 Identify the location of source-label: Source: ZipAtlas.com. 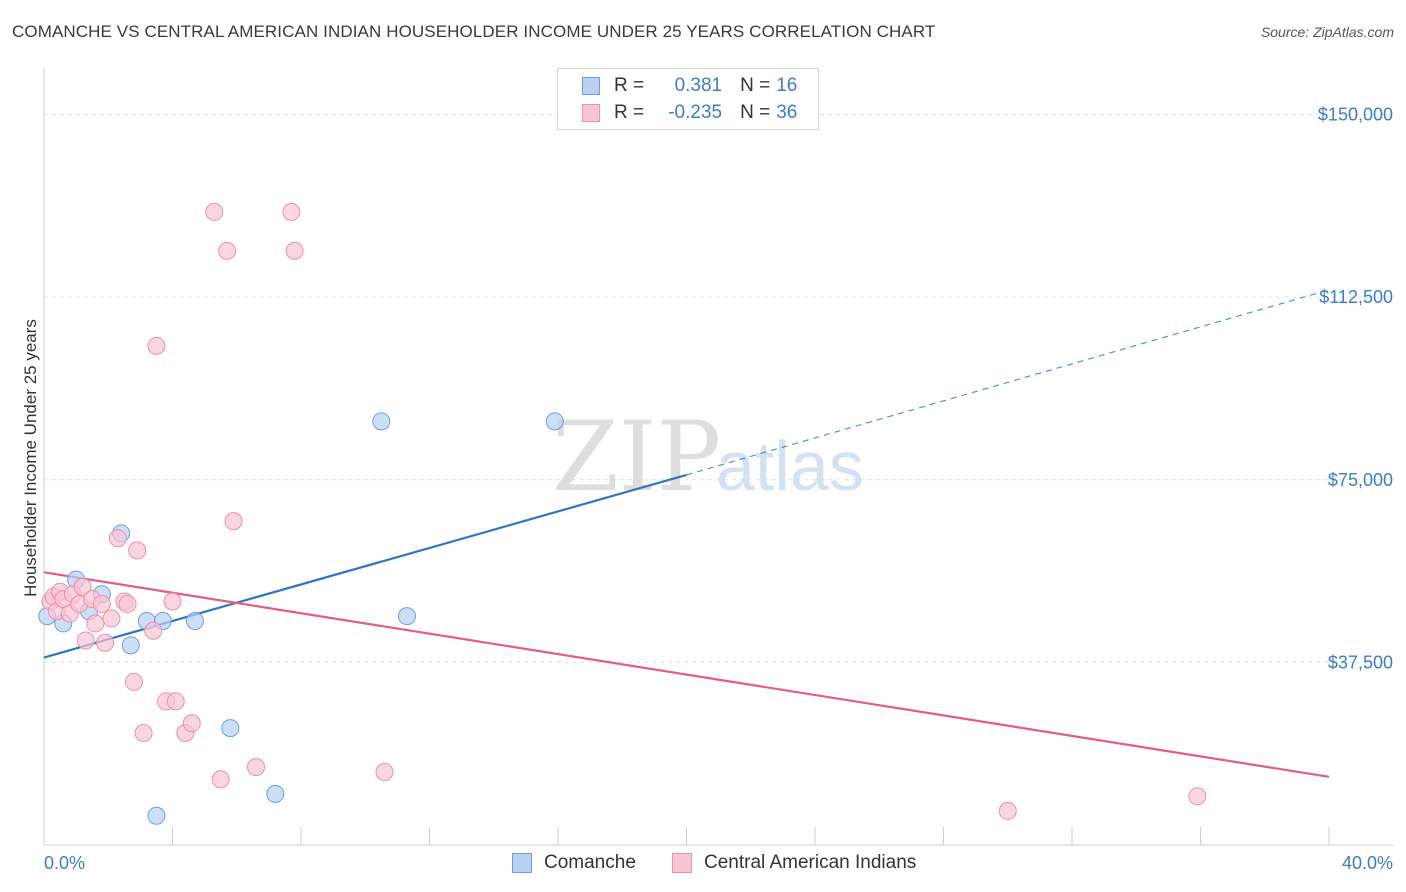
(1327, 32).